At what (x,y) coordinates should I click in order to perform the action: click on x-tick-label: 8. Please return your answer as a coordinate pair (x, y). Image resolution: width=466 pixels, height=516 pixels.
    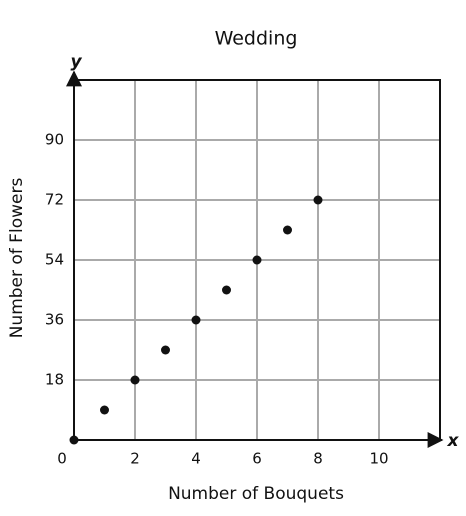
    Looking at the image, I should click on (318, 459).